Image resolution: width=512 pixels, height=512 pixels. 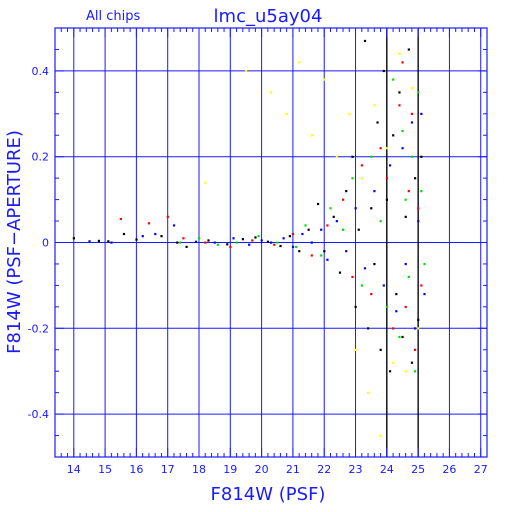 What do you see at coordinates (74, 469) in the screenshot?
I see `x-tick-label: 14` at bounding box center [74, 469].